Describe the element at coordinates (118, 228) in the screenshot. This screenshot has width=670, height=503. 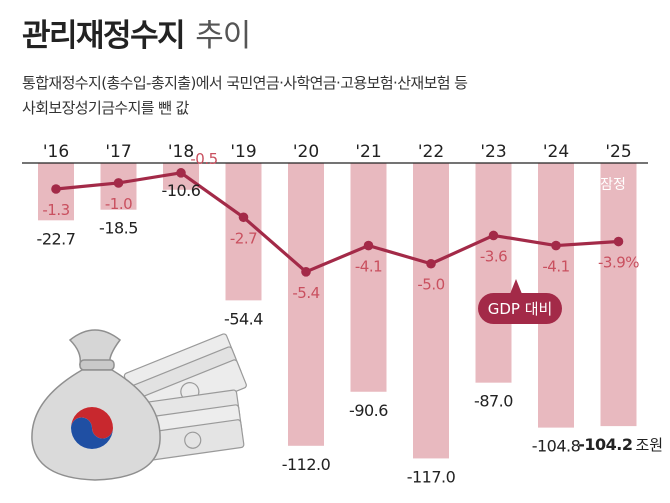
I see `bar-value-label-1: -18.5` at that location.